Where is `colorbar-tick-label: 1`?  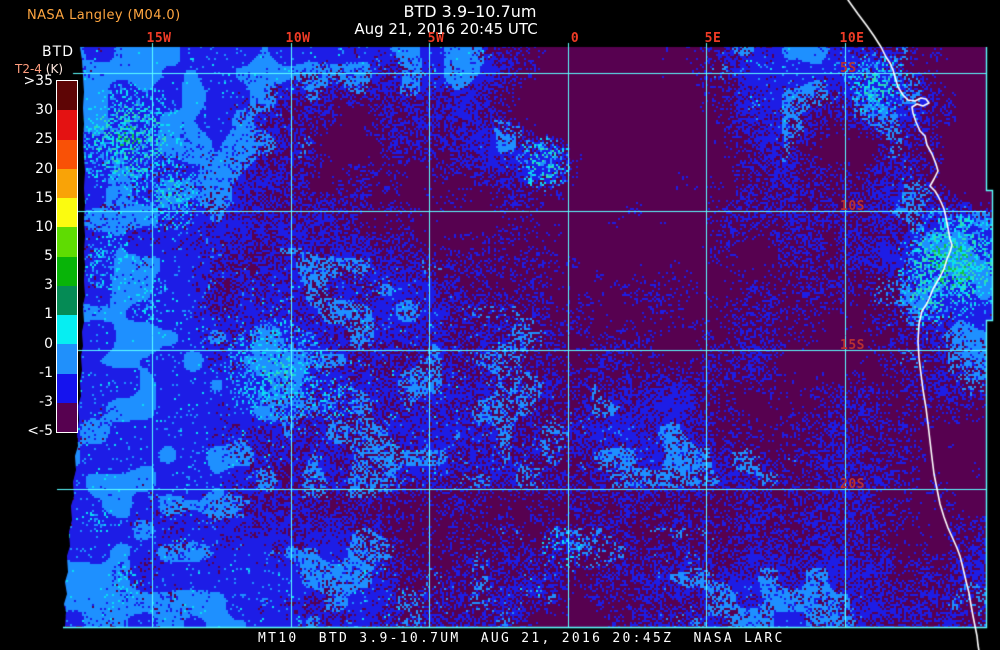 colorbar-tick-label: 1 is located at coordinates (48, 314).